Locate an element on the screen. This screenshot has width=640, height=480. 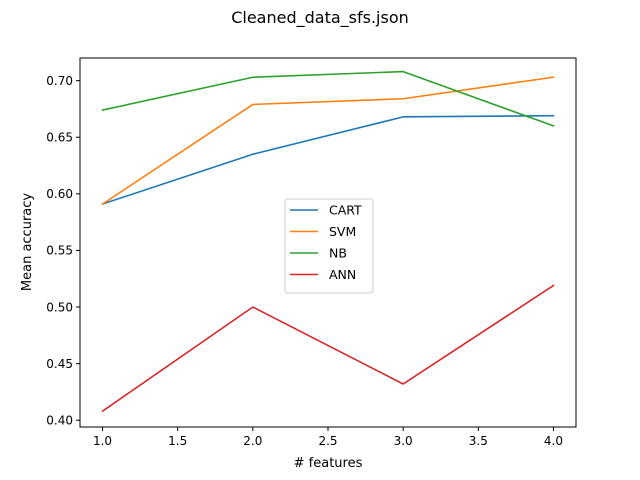
y-axis-label: Mean accuracy is located at coordinates (27, 242).